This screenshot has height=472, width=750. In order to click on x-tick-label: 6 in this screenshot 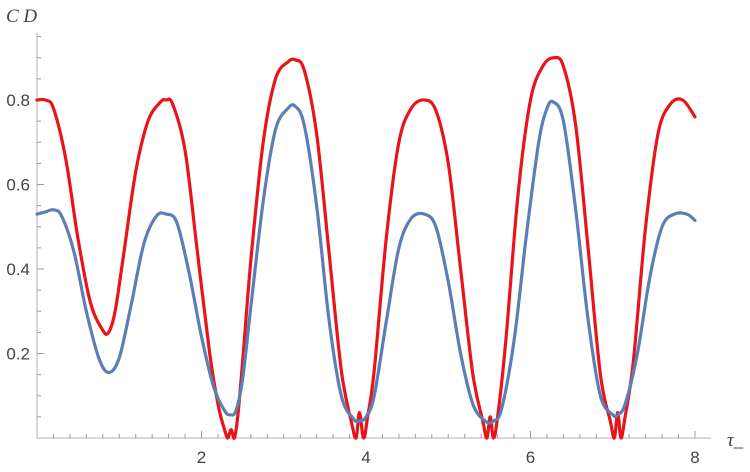, I will do `click(530, 457)`.